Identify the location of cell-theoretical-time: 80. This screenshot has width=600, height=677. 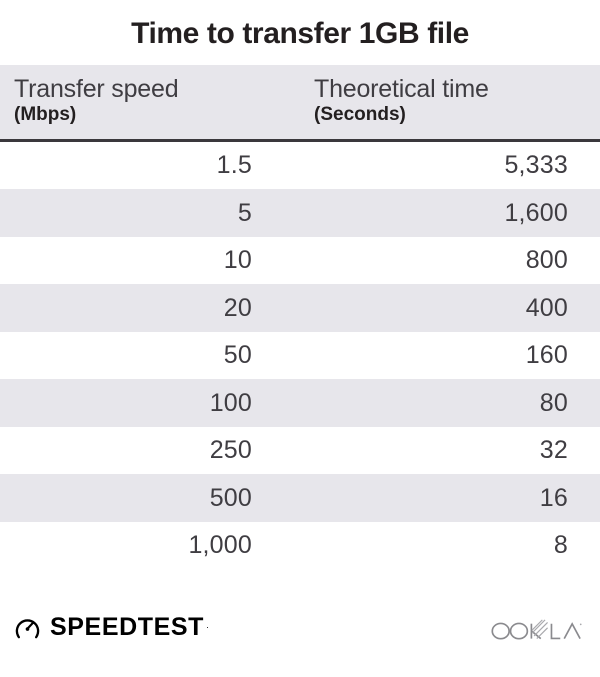
(553, 402).